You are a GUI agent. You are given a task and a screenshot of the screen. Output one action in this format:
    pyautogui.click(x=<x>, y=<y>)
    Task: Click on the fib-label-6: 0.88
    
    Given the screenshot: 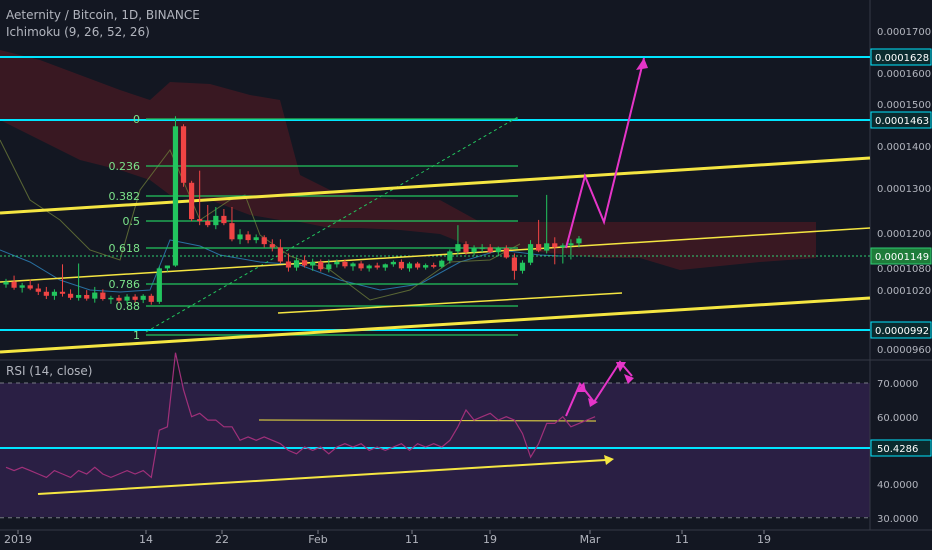 What is the action you would take?
    pyautogui.click(x=128, y=306)
    